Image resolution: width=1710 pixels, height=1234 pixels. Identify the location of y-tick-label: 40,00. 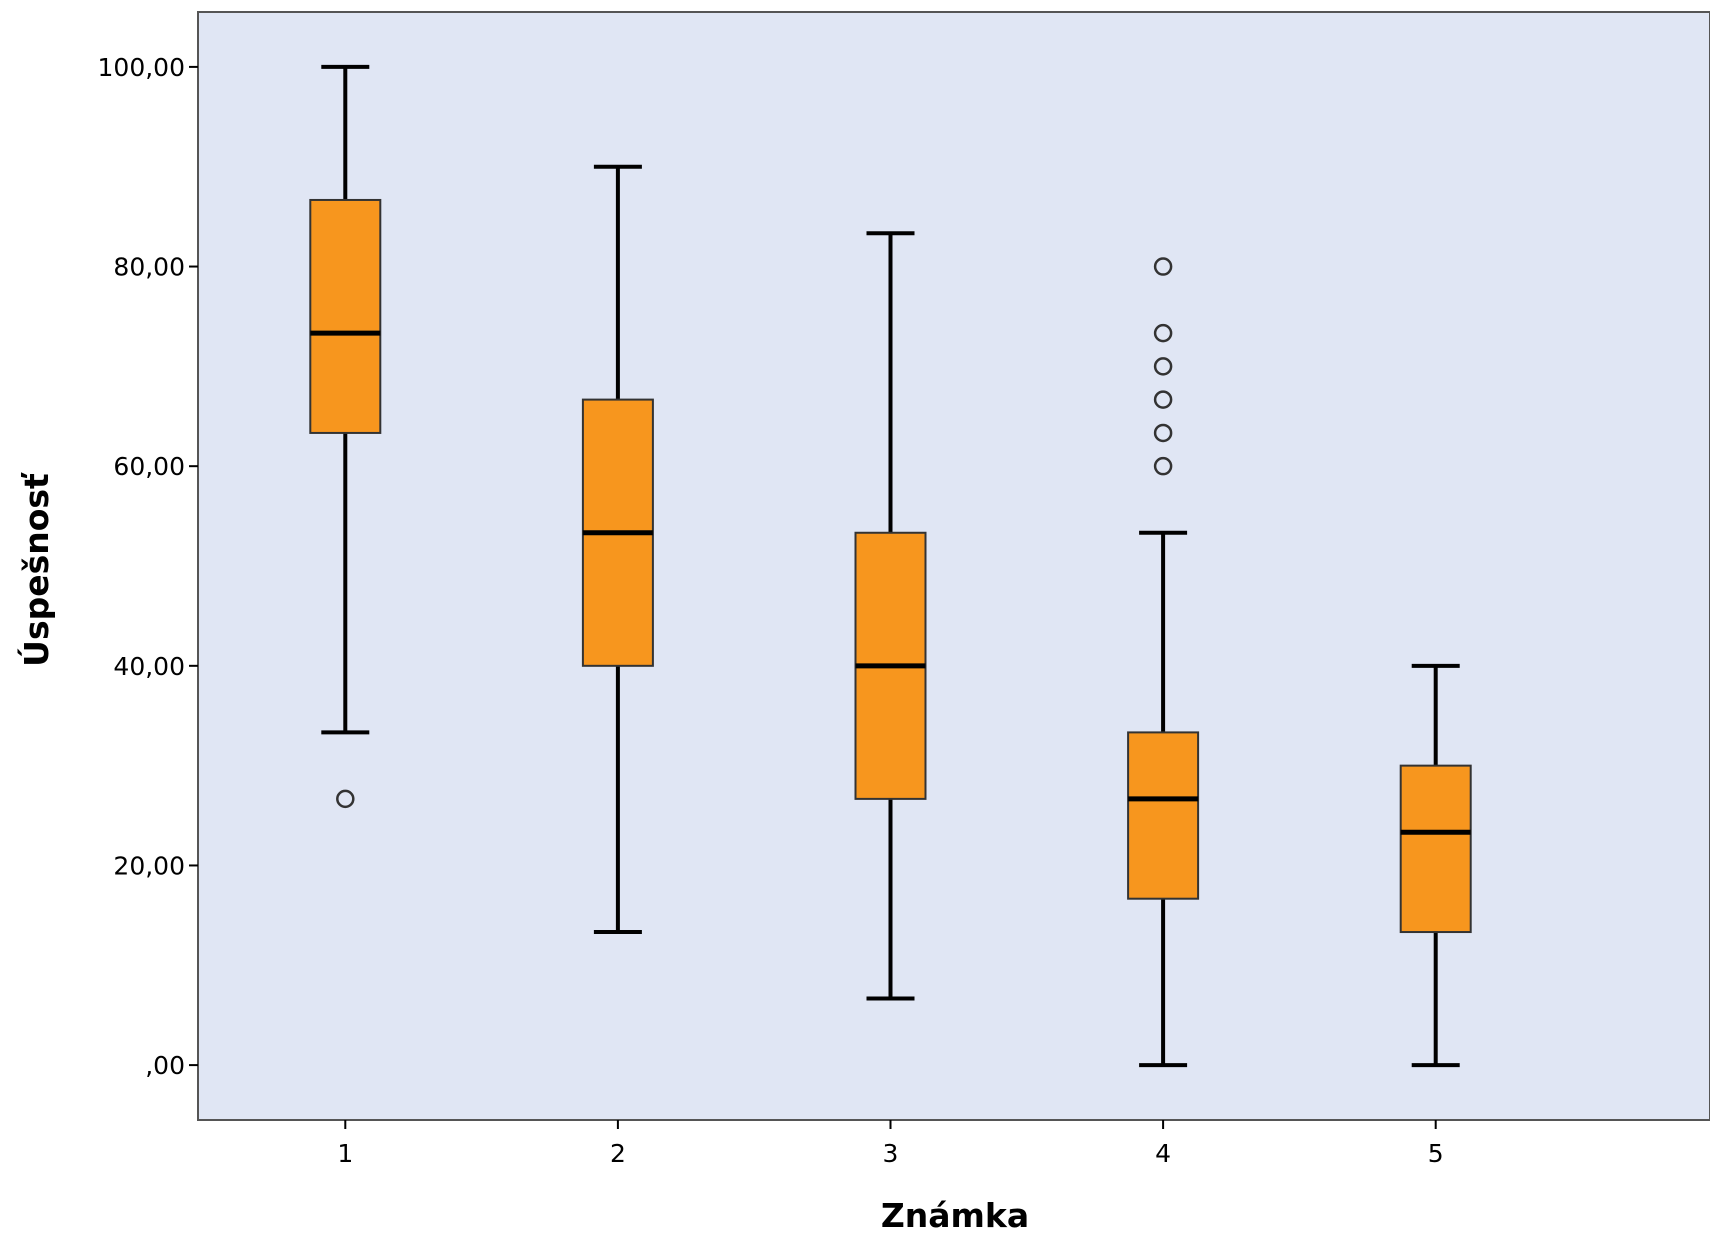
(149, 666).